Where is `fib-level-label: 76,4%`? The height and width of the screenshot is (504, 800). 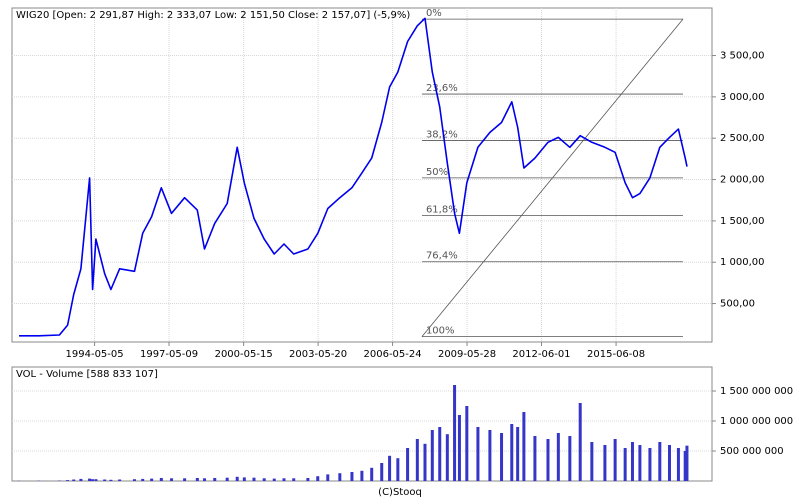
fib-level-label: 76,4% is located at coordinates (442, 256).